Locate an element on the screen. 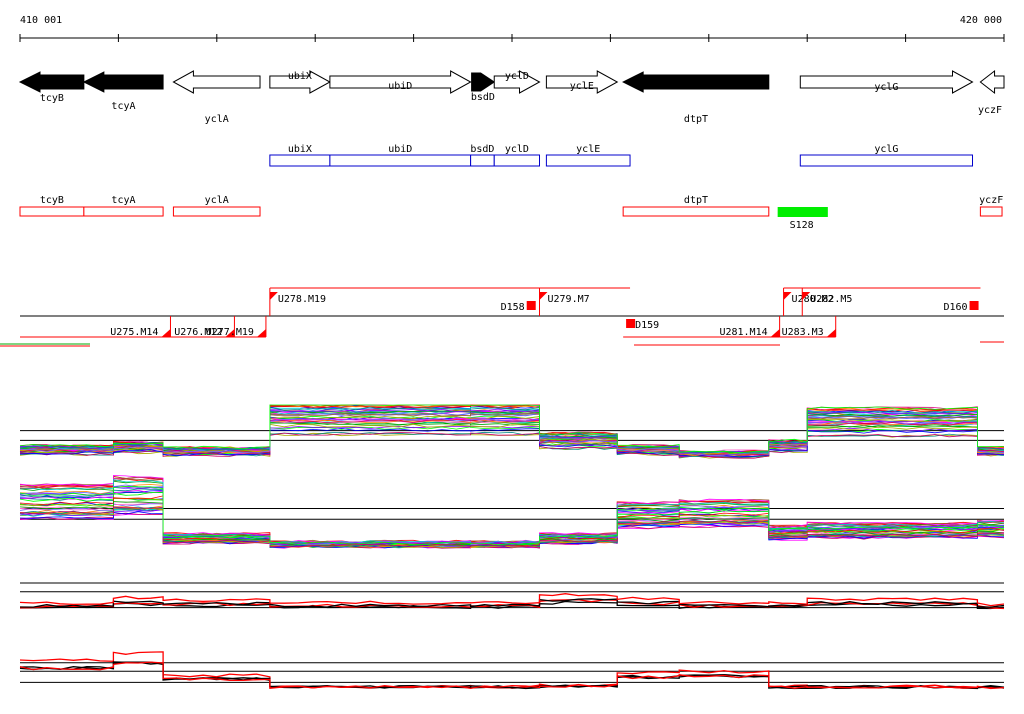 The height and width of the screenshot is (714, 1024). red-box-label-yclA: yclA is located at coordinates (217, 200).